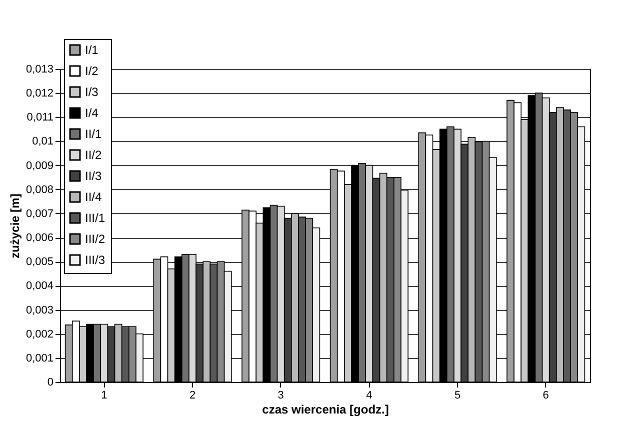 The height and width of the screenshot is (425, 639). Describe the element at coordinates (93, 176) in the screenshot. I see `legend-label: II/3` at that location.